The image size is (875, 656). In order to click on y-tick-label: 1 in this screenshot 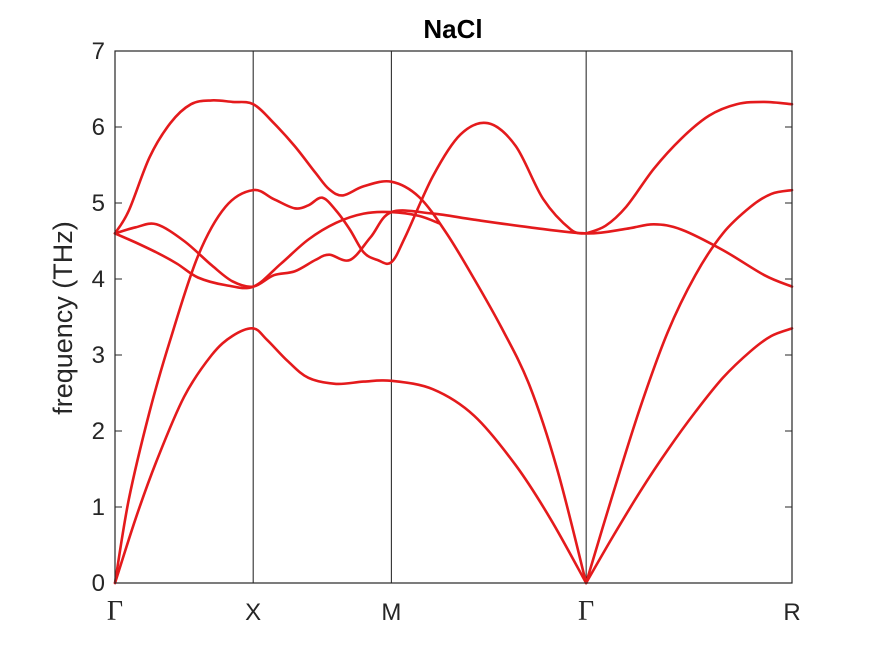, I will do `click(98, 507)`.